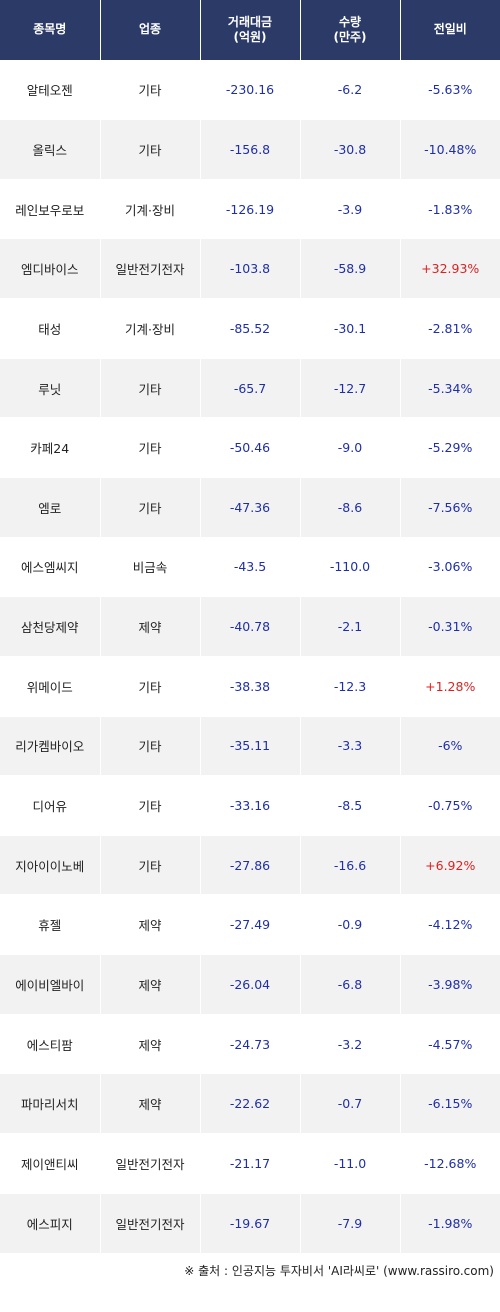 The image size is (500, 1312). I want to click on price-change: -1.98%, so click(450, 1222).